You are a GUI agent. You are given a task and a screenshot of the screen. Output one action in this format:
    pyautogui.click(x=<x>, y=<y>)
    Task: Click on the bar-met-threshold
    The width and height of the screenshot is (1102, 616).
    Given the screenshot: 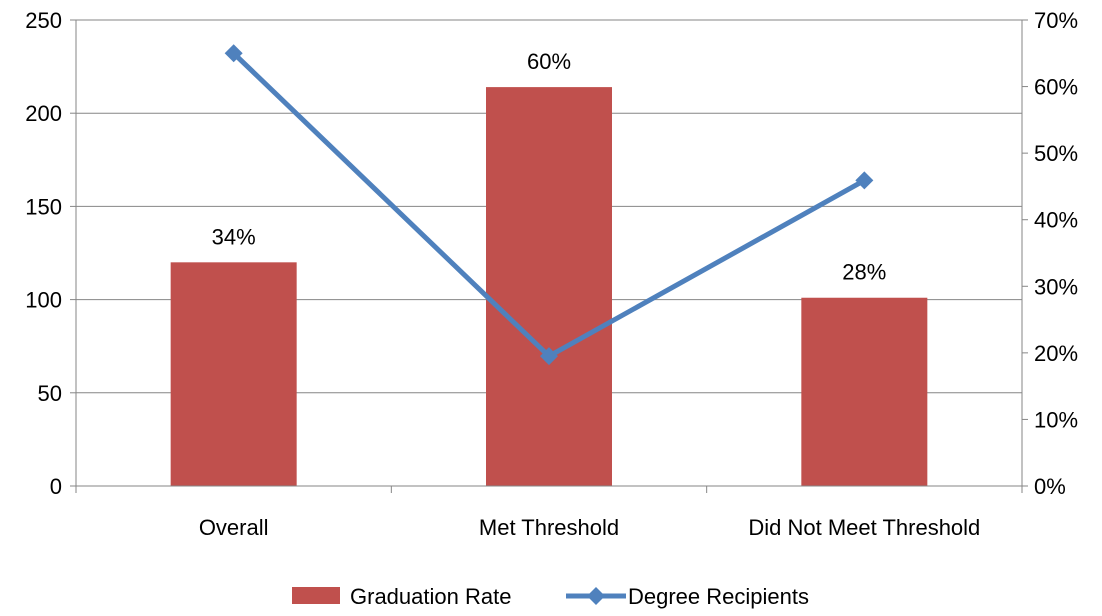 What is the action you would take?
    pyautogui.click(x=549, y=286)
    